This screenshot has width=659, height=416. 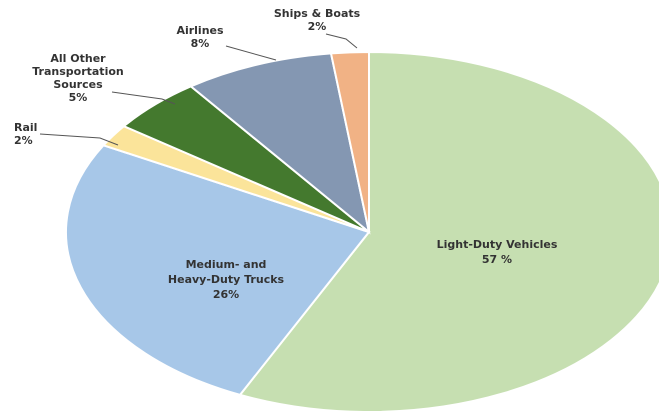 What do you see at coordinates (200, 30) in the screenshot?
I see `slice-label-4-line-0: Airlines` at bounding box center [200, 30].